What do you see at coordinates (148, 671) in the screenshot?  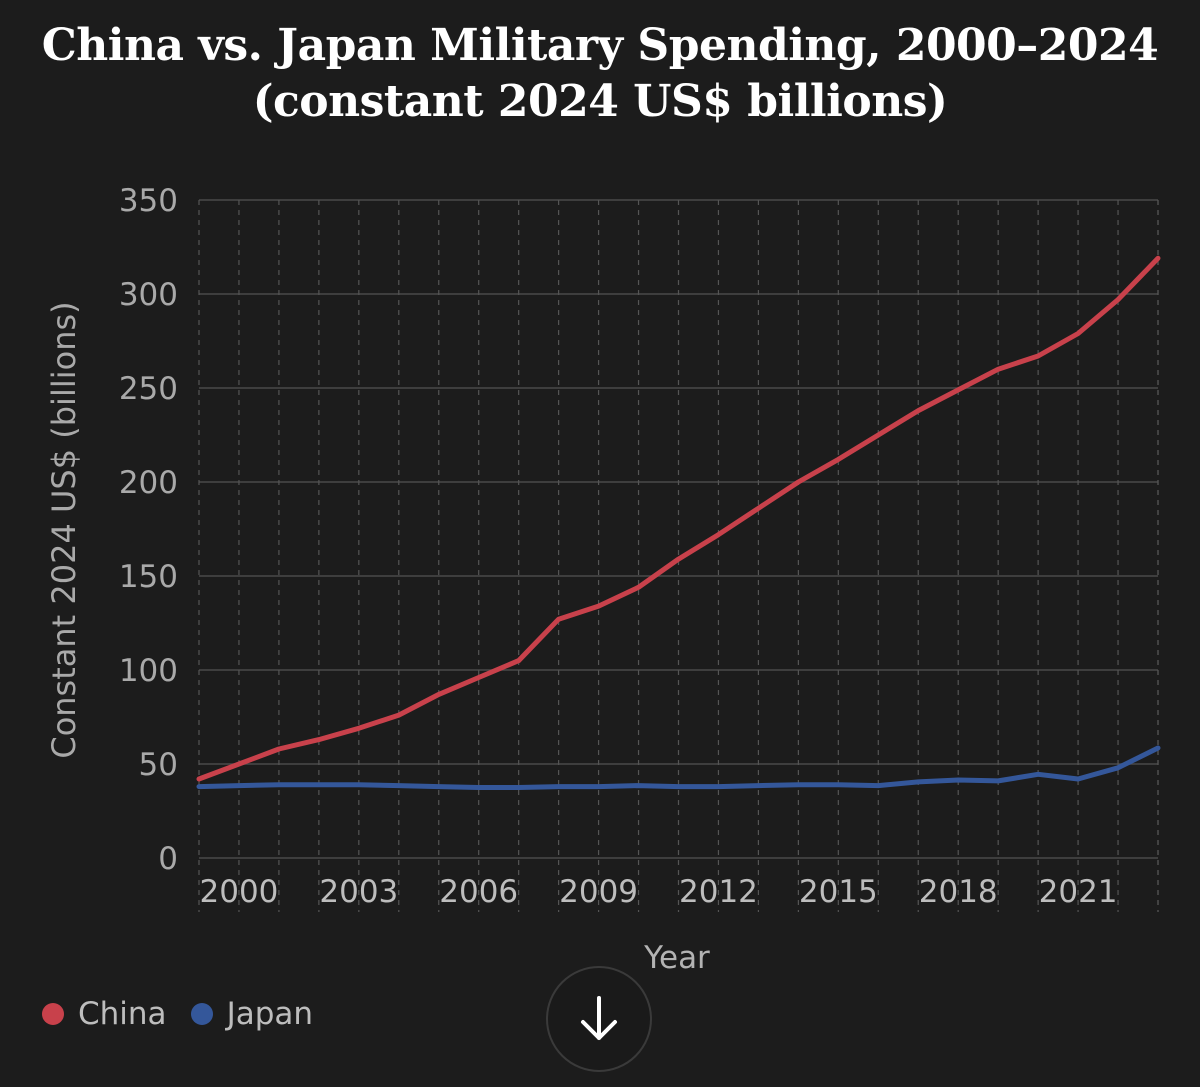 I see `y-tick-label: 100` at bounding box center [148, 671].